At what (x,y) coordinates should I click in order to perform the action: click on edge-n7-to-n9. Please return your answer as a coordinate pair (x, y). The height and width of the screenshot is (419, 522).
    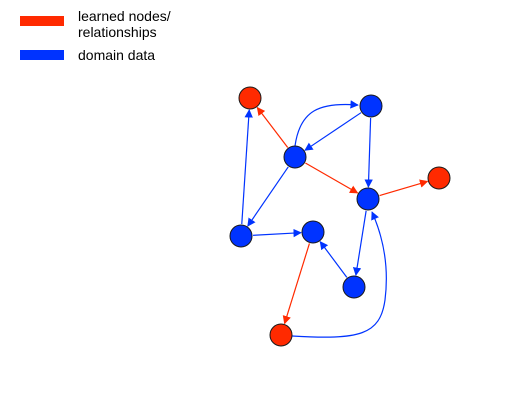
    Looking at the image, I should click on (296, 284).